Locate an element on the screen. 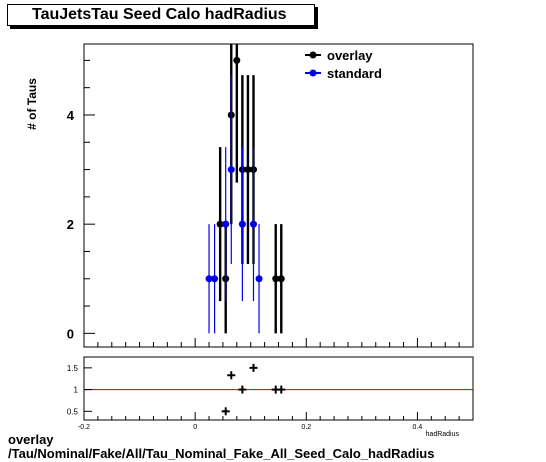 The width and height of the screenshot is (546, 462). chart-title: TauJetsTau Seed Calo hadRadius is located at coordinates (159, 14).